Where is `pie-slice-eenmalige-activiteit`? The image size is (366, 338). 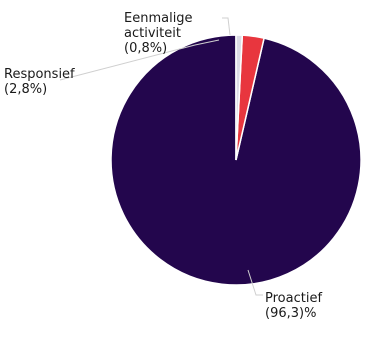 pie-slice-eenmalige-activiteit is located at coordinates (239, 97).